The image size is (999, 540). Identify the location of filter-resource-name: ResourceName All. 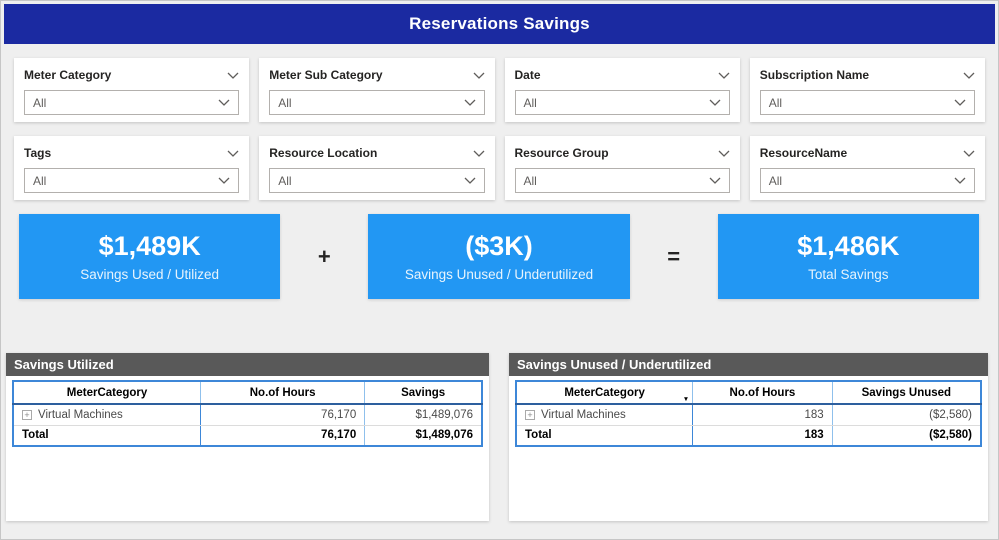
(867, 168).